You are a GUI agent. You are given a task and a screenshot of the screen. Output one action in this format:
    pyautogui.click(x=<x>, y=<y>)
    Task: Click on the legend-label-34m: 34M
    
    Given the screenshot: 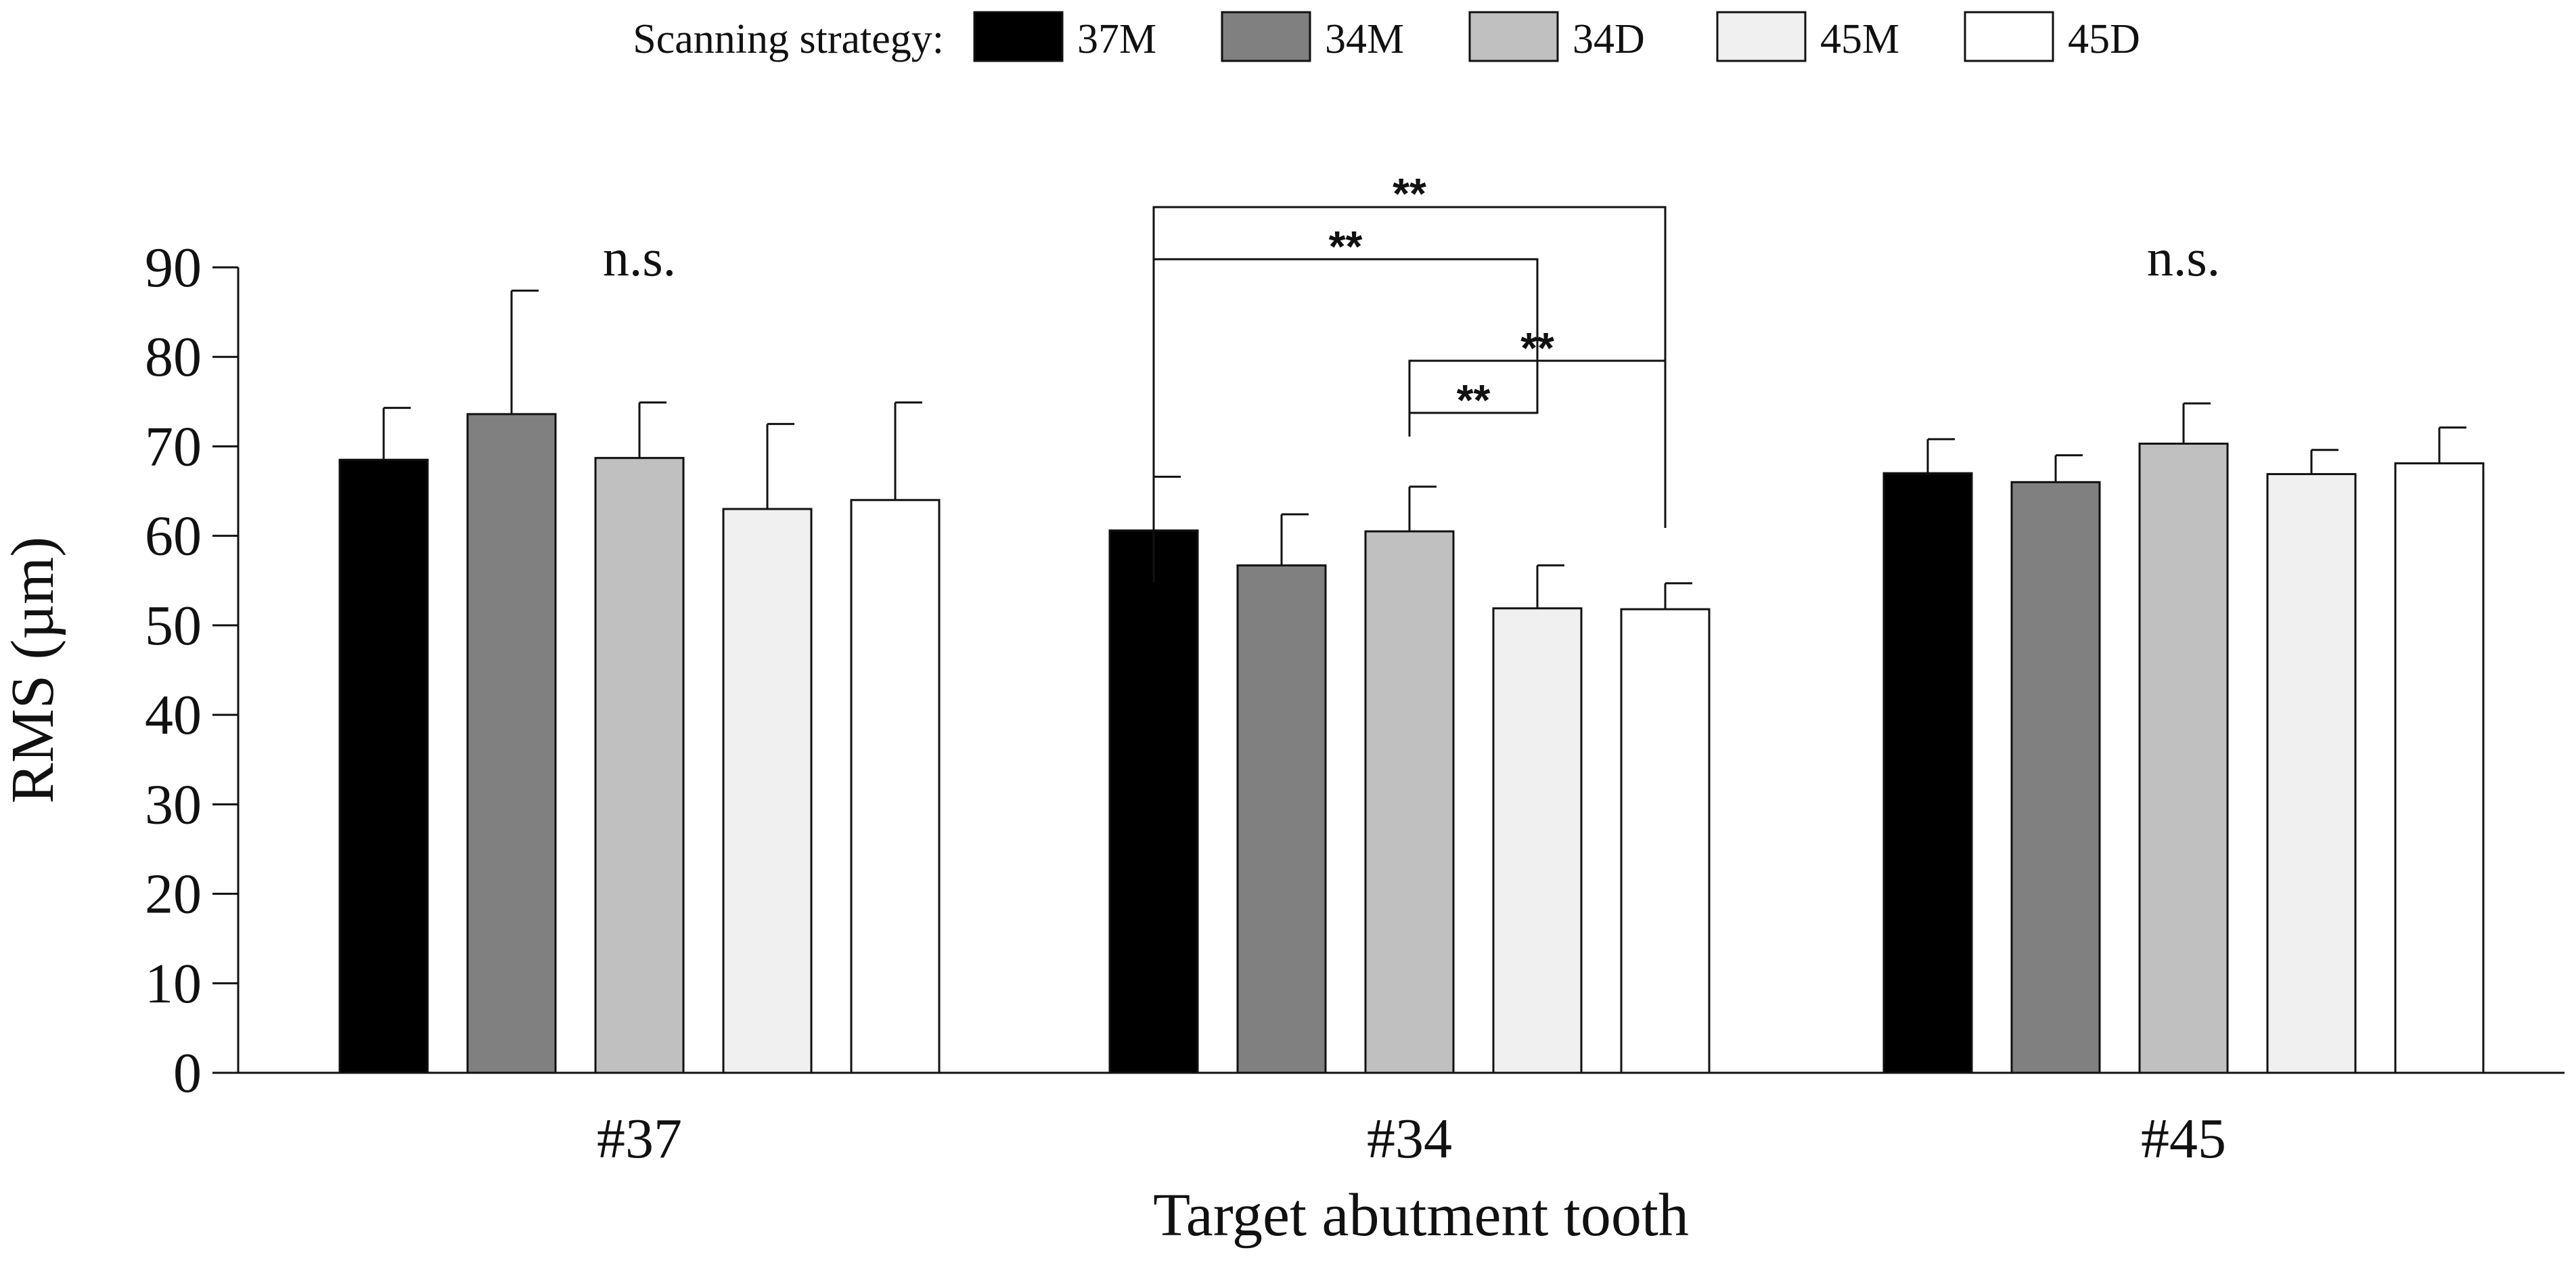 What is the action you would take?
    pyautogui.click(x=1364, y=39)
    